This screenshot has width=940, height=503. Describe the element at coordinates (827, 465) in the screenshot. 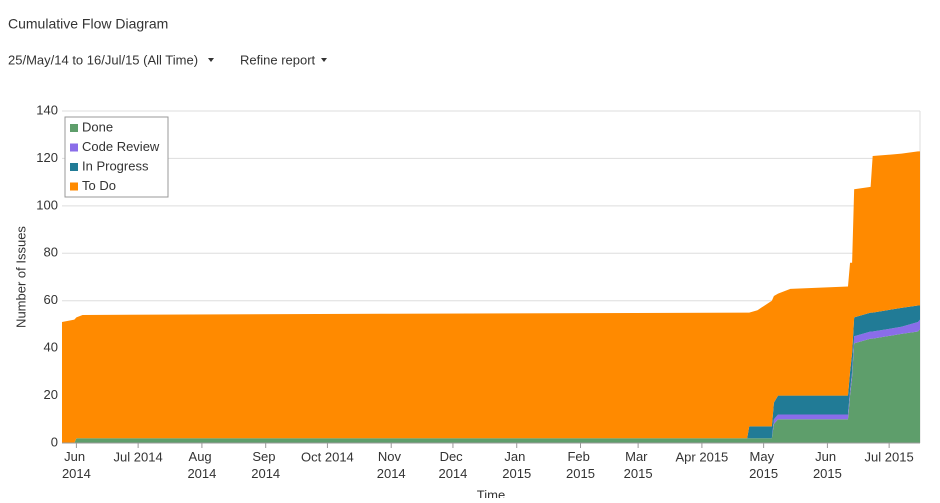

I see `x-tick-label: Jun 2015` at that location.